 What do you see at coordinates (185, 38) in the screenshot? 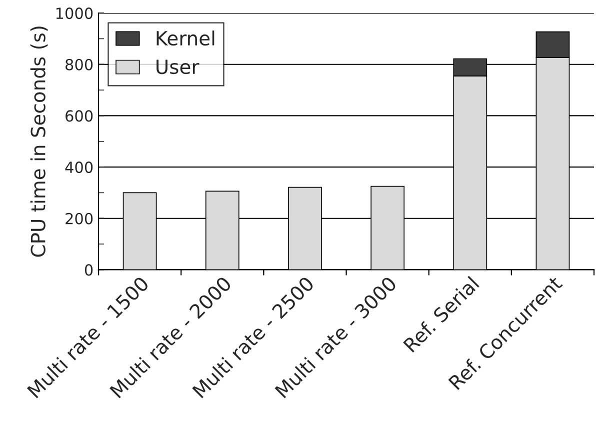
I see `legend-label: Kernel` at bounding box center [185, 38].